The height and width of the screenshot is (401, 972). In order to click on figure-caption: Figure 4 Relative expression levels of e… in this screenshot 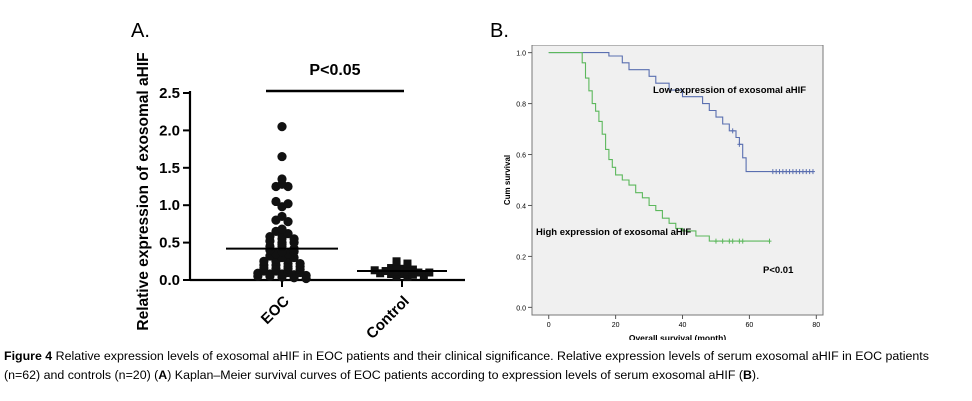, I will do `click(485, 366)`.